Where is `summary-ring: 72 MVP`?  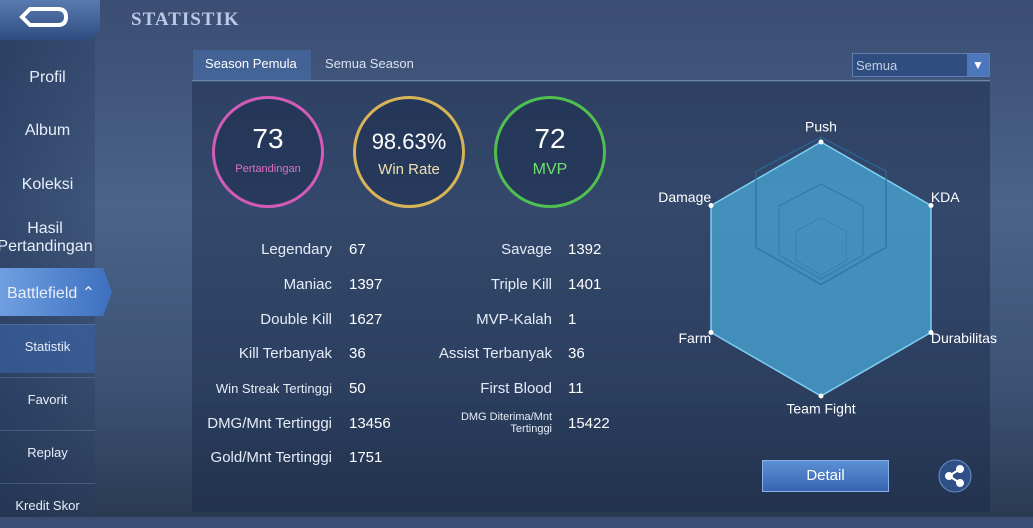
summary-ring: 72 MVP is located at coordinates (550, 152).